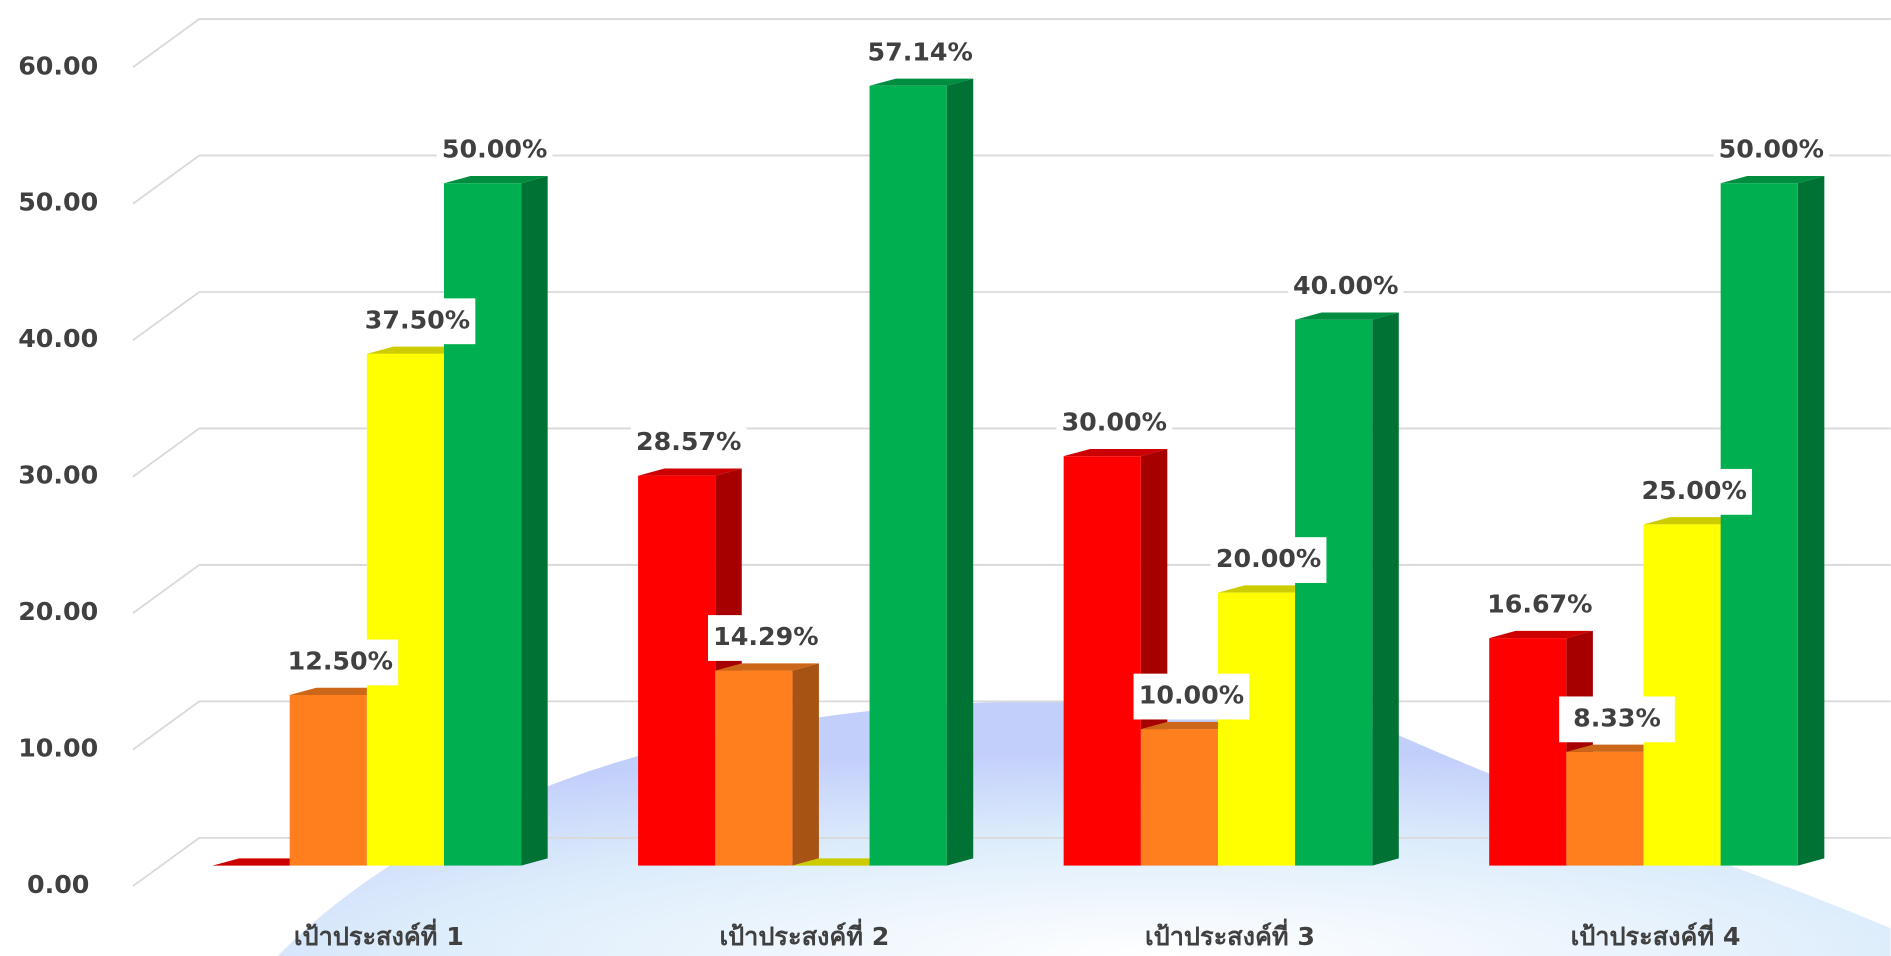 The image size is (1891, 956). Describe the element at coordinates (58, 338) in the screenshot. I see `y-tick-label: 40.00` at that location.